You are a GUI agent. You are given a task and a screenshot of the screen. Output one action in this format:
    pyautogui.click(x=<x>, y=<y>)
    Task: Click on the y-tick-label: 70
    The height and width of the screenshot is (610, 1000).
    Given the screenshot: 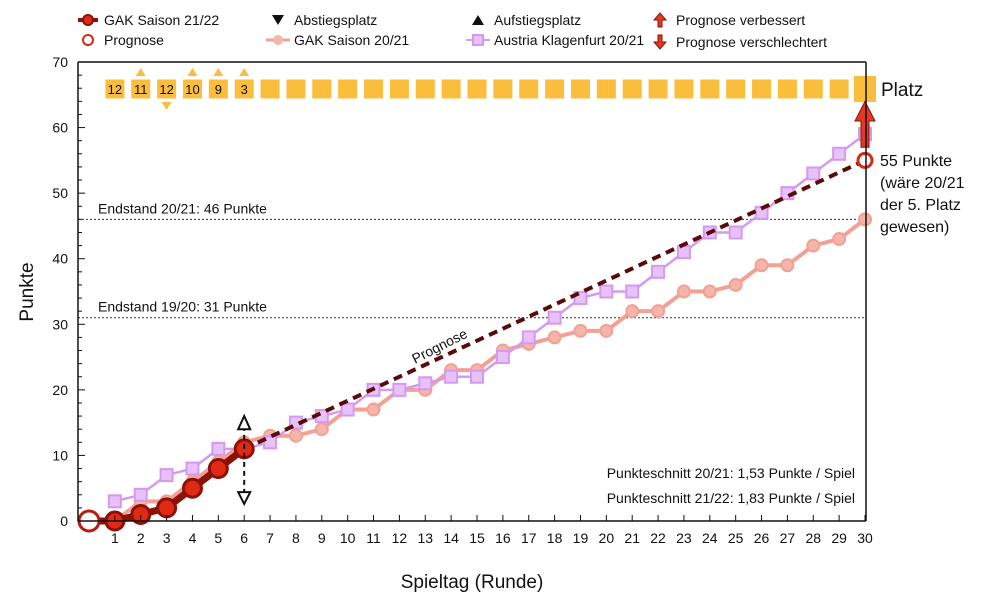 What is the action you would take?
    pyautogui.click(x=60, y=62)
    